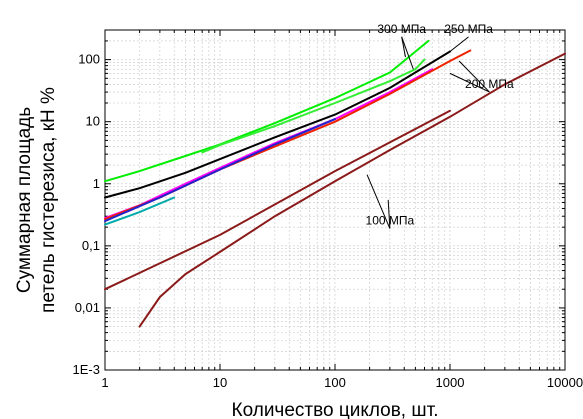  Describe the element at coordinates (335, 382) in the screenshot. I see `x-tick-label: 100` at that location.